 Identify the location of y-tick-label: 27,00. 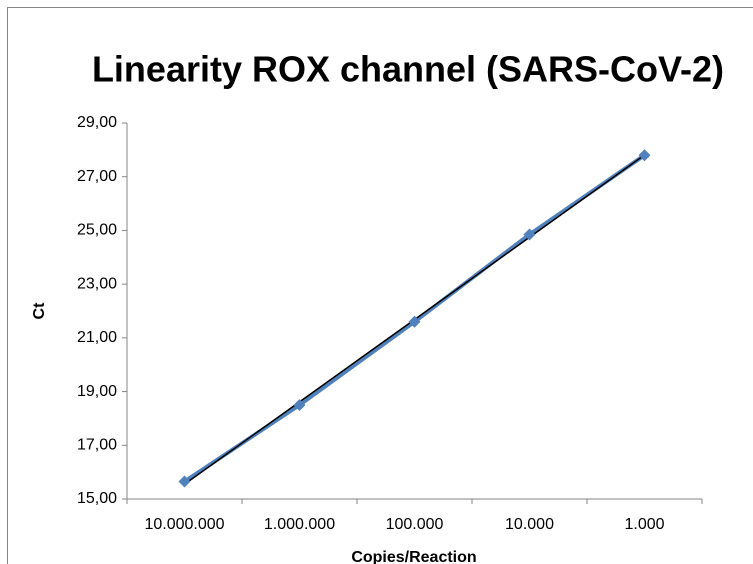
(97, 176).